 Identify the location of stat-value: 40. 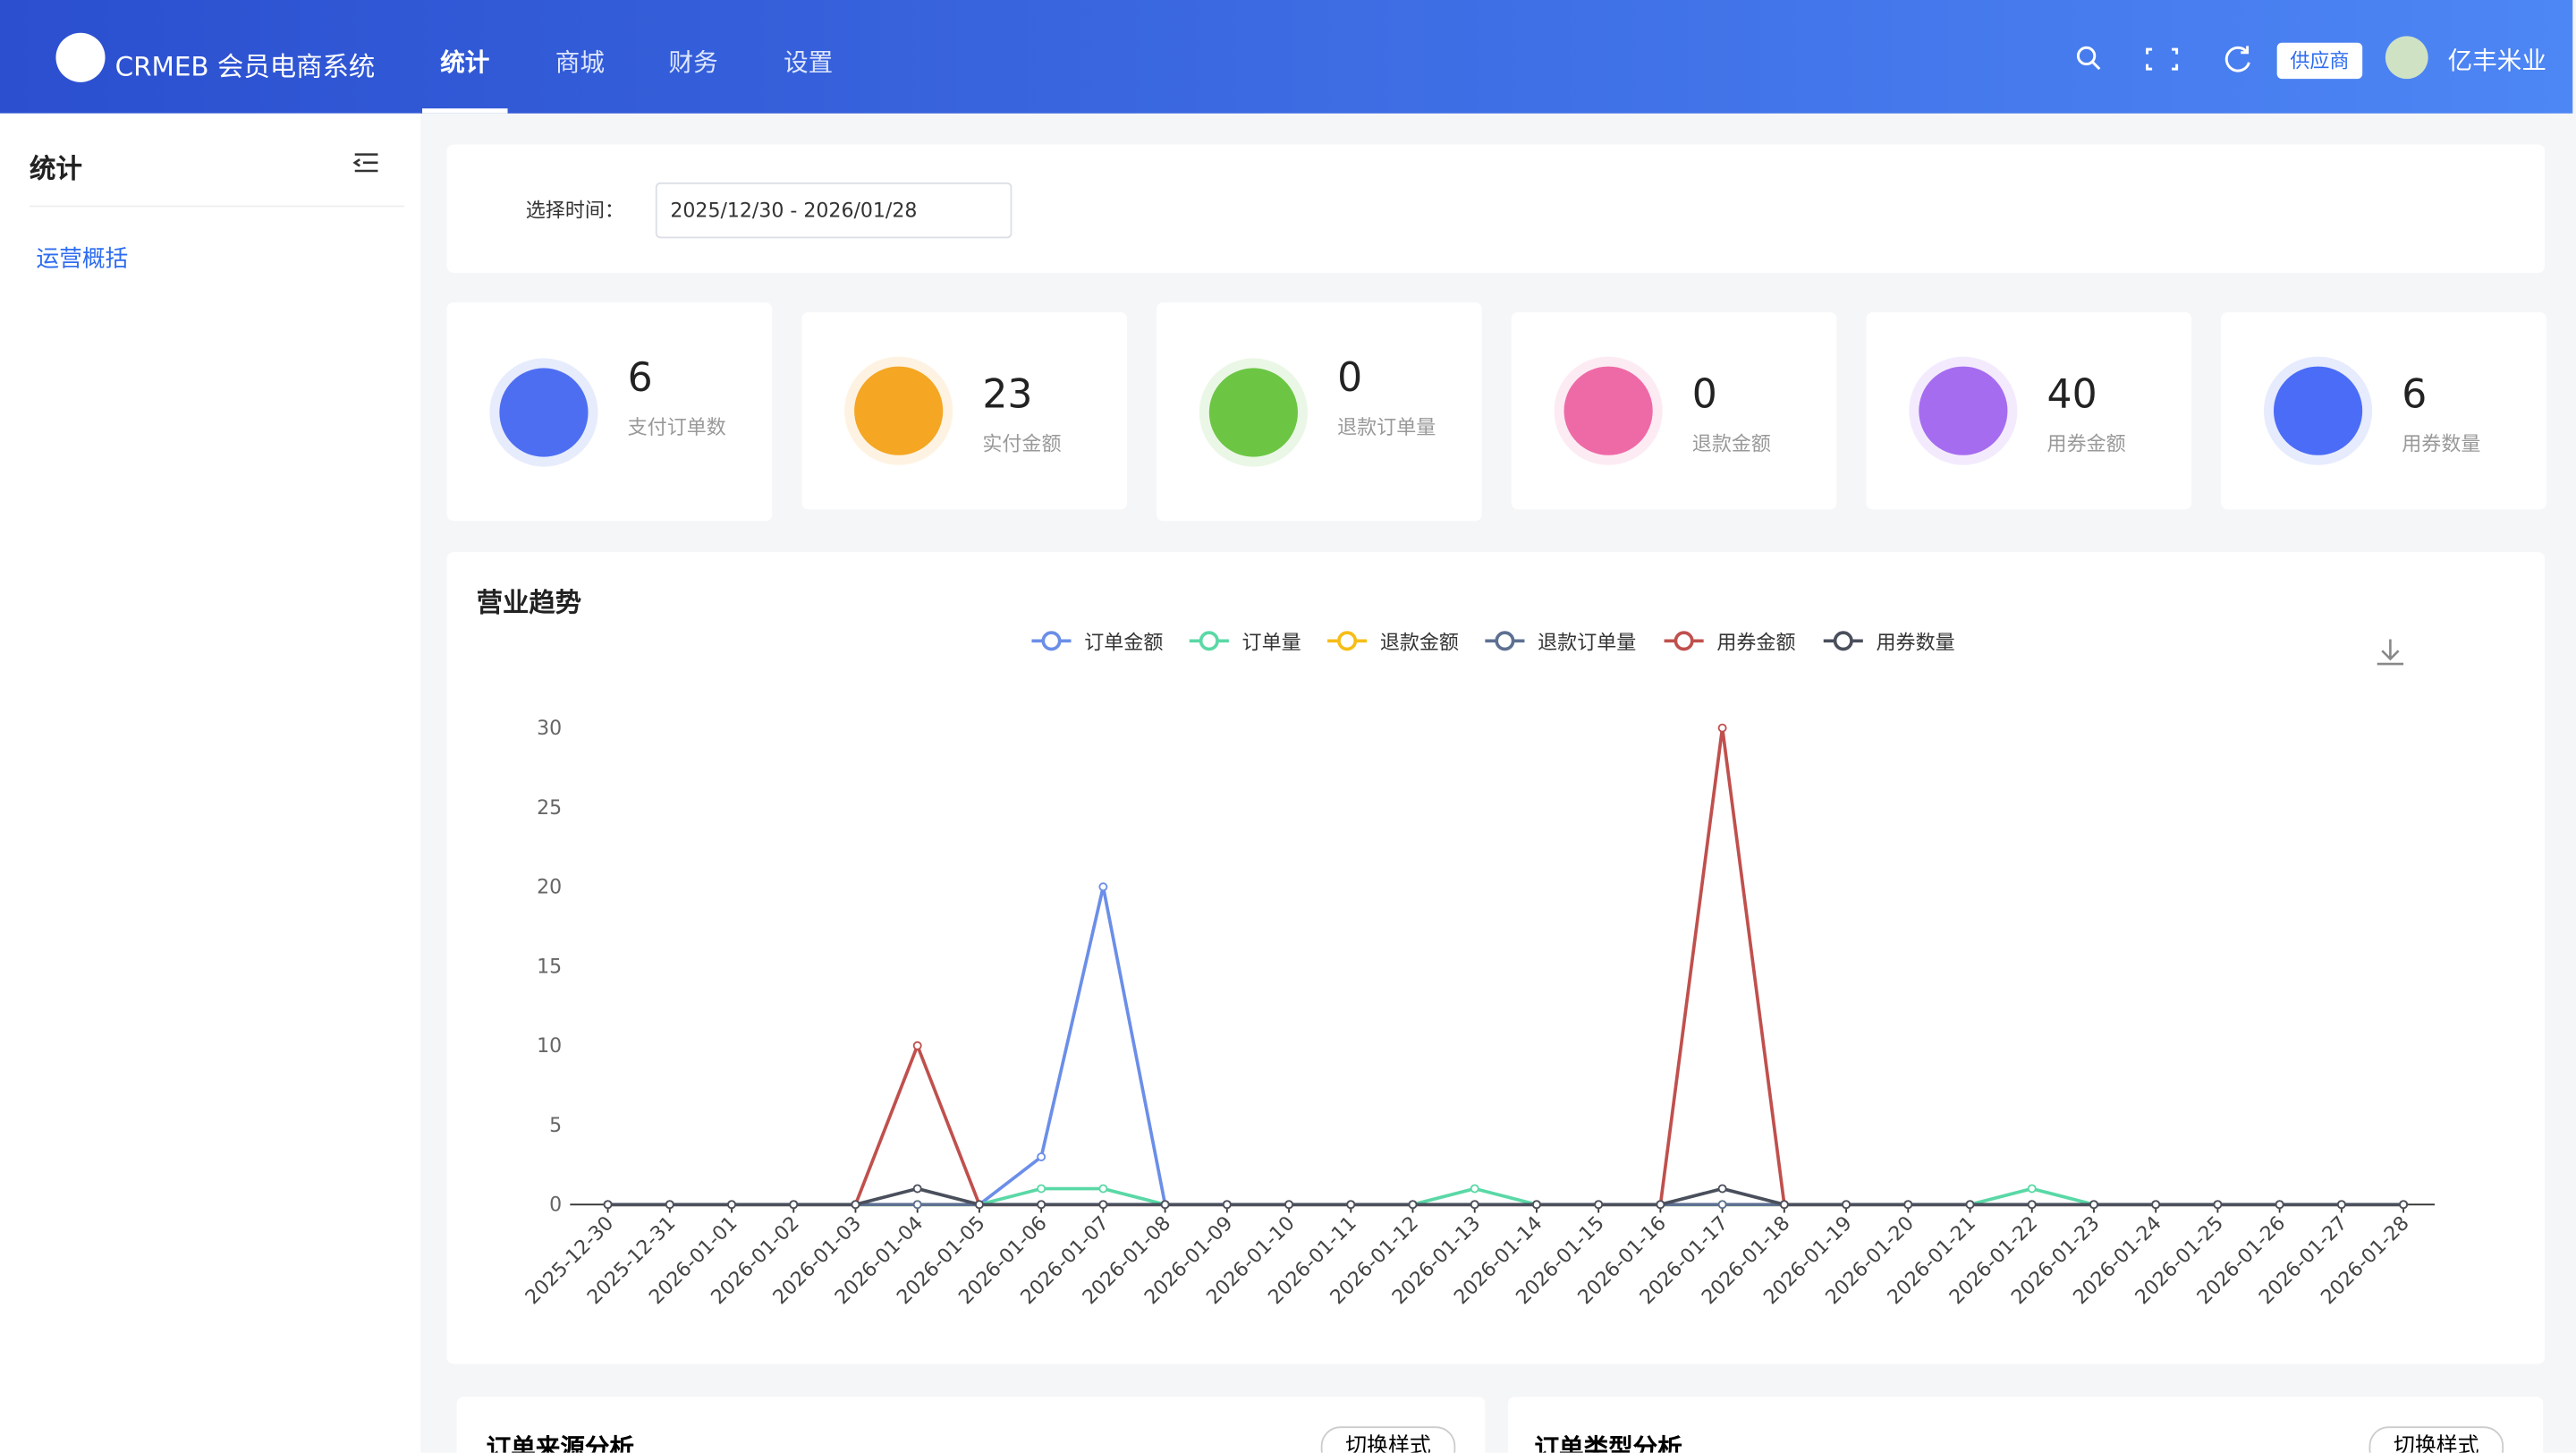
(2071, 394).